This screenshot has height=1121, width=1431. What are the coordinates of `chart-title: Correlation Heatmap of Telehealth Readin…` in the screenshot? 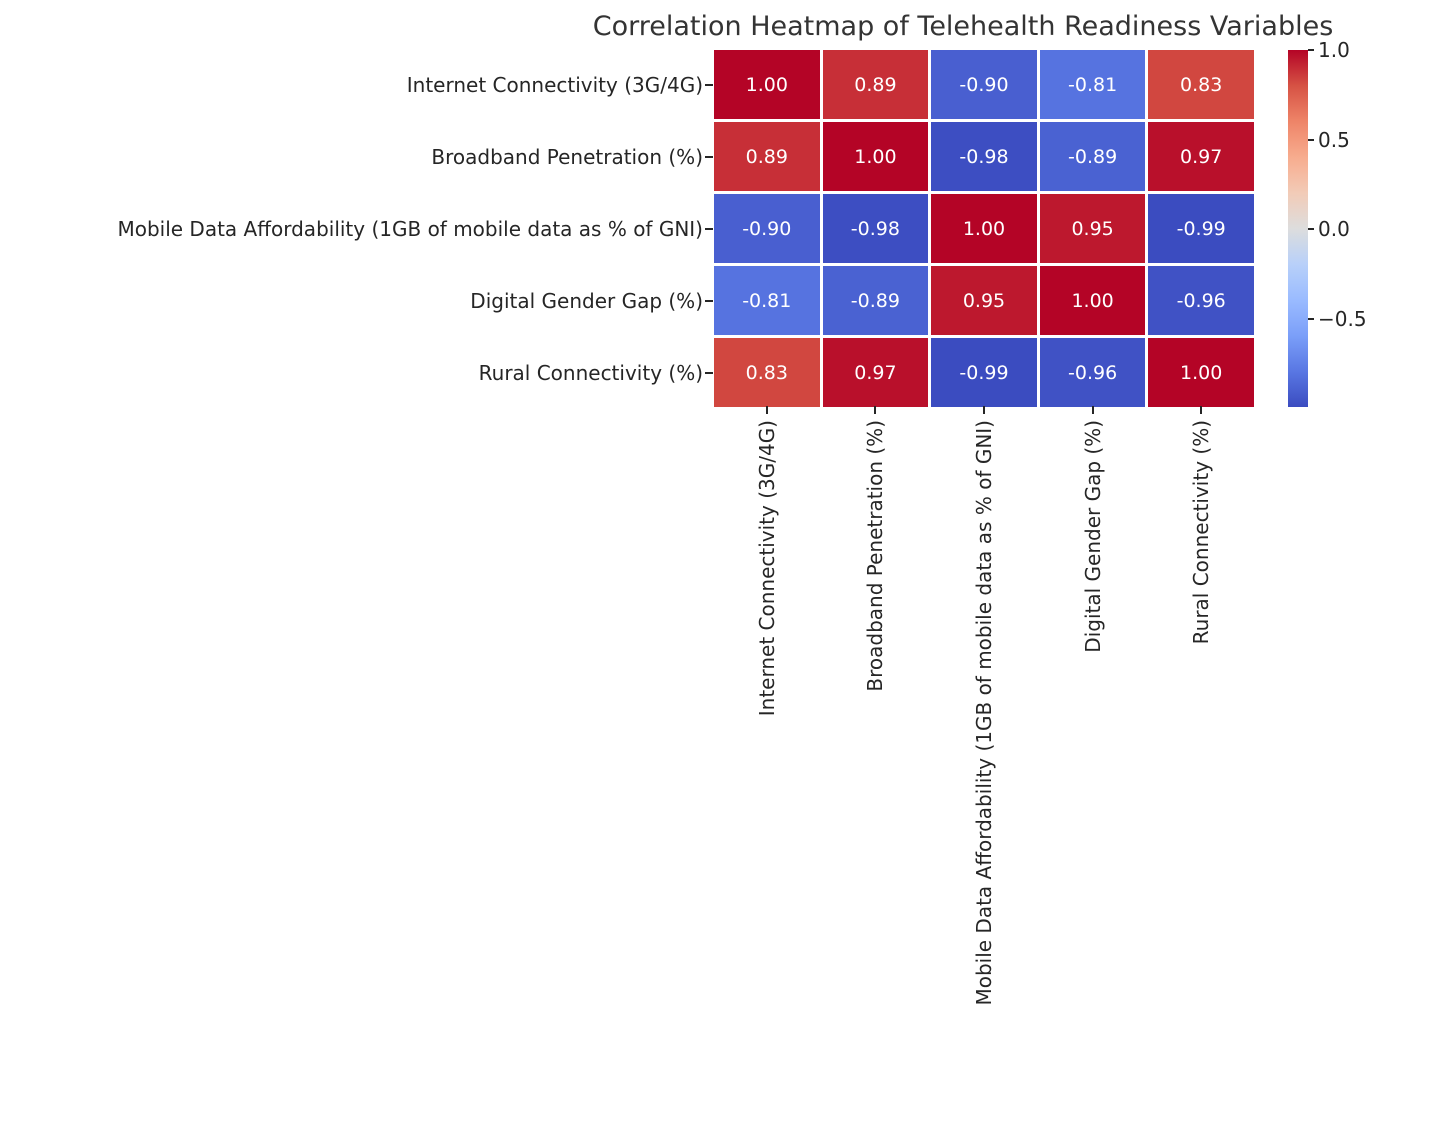 It's located at (963, 26).